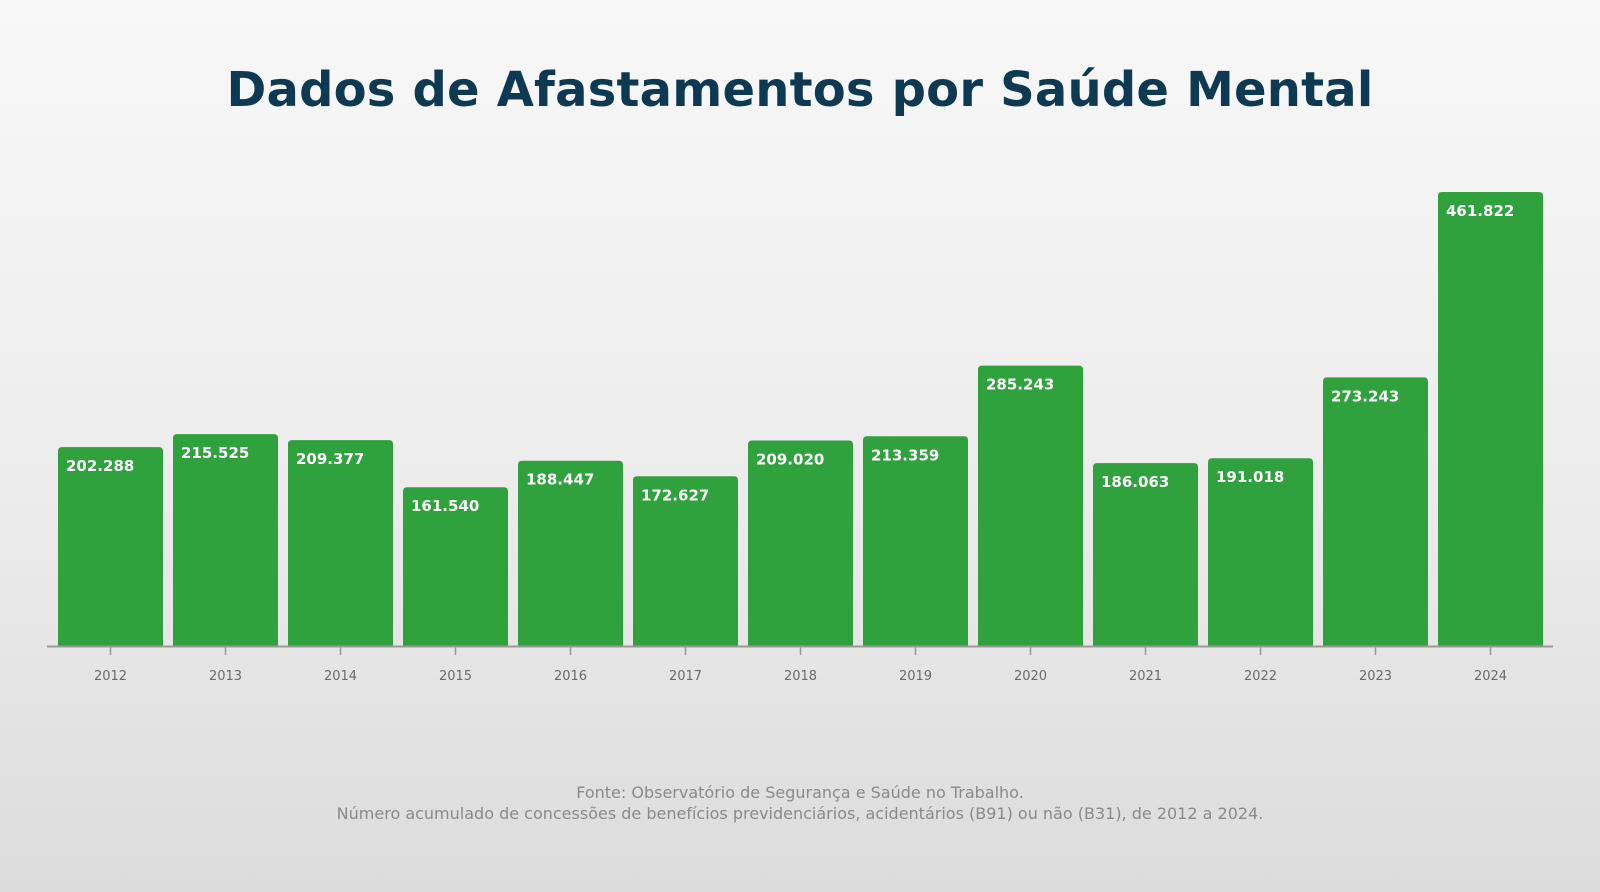  What do you see at coordinates (1490, 419) in the screenshot?
I see `bar-2024` at bounding box center [1490, 419].